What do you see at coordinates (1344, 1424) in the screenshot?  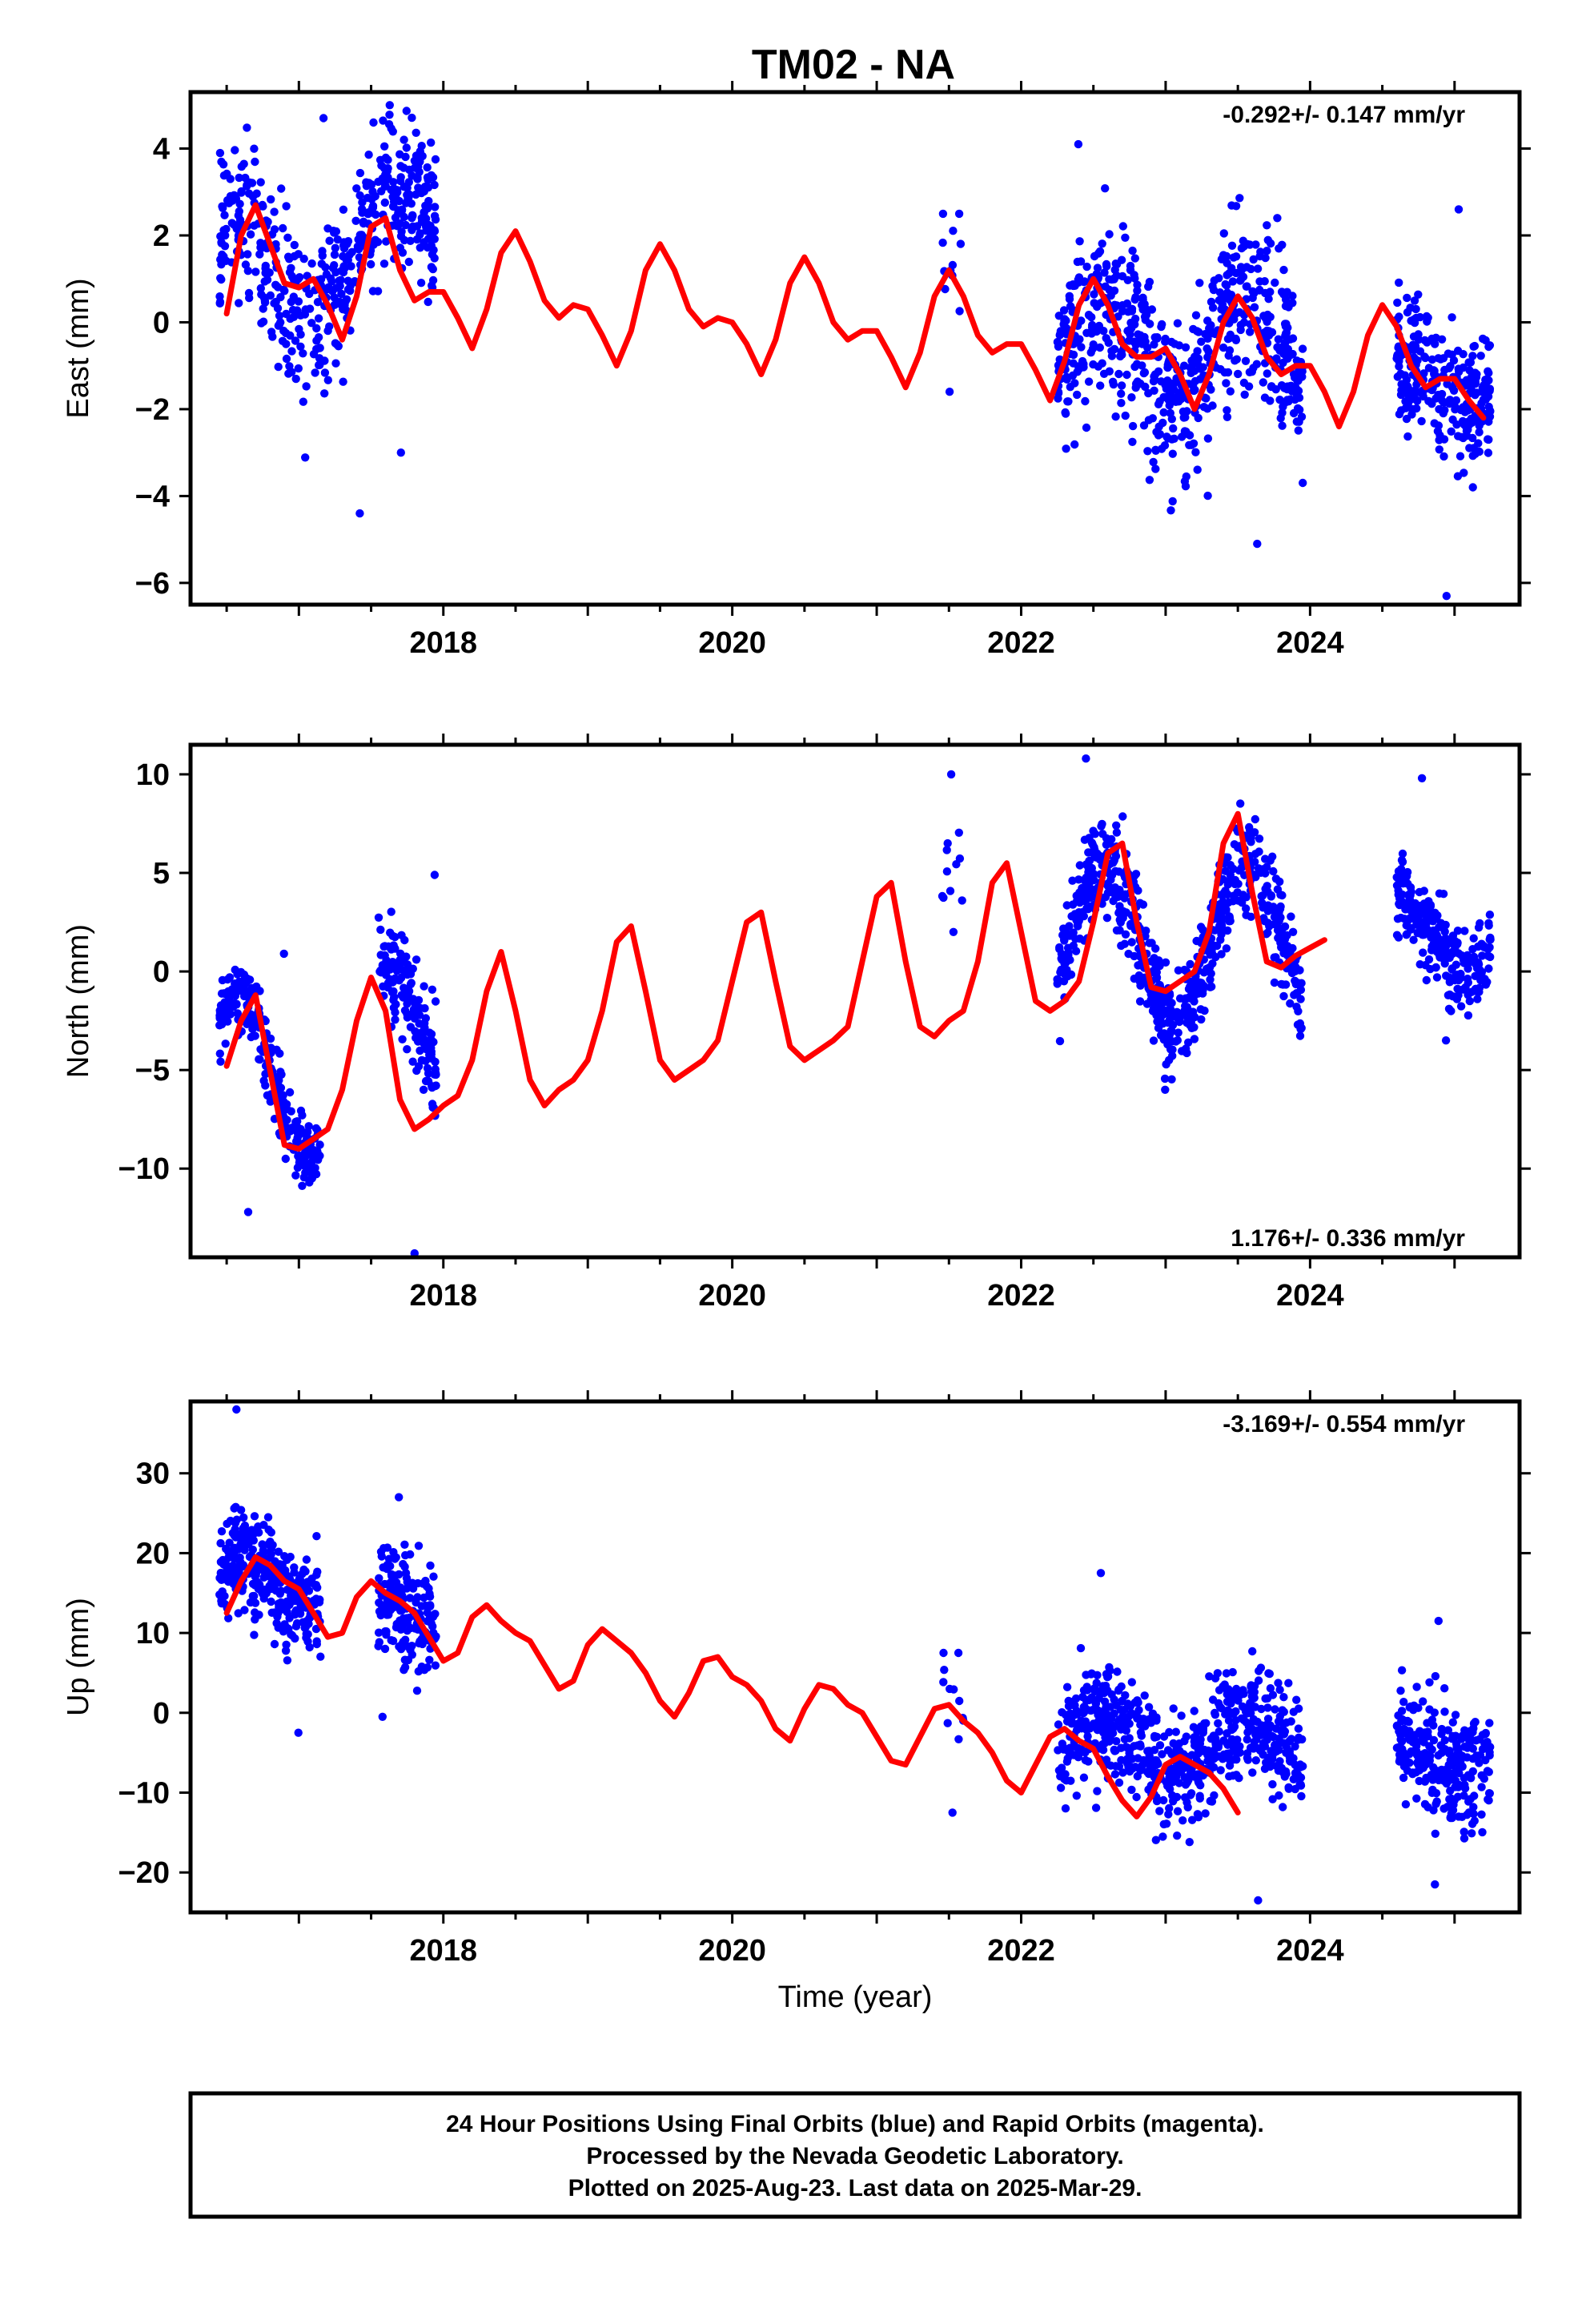 I see `up-rate-label: -3.169+/- 0.554 mm/yr` at bounding box center [1344, 1424].